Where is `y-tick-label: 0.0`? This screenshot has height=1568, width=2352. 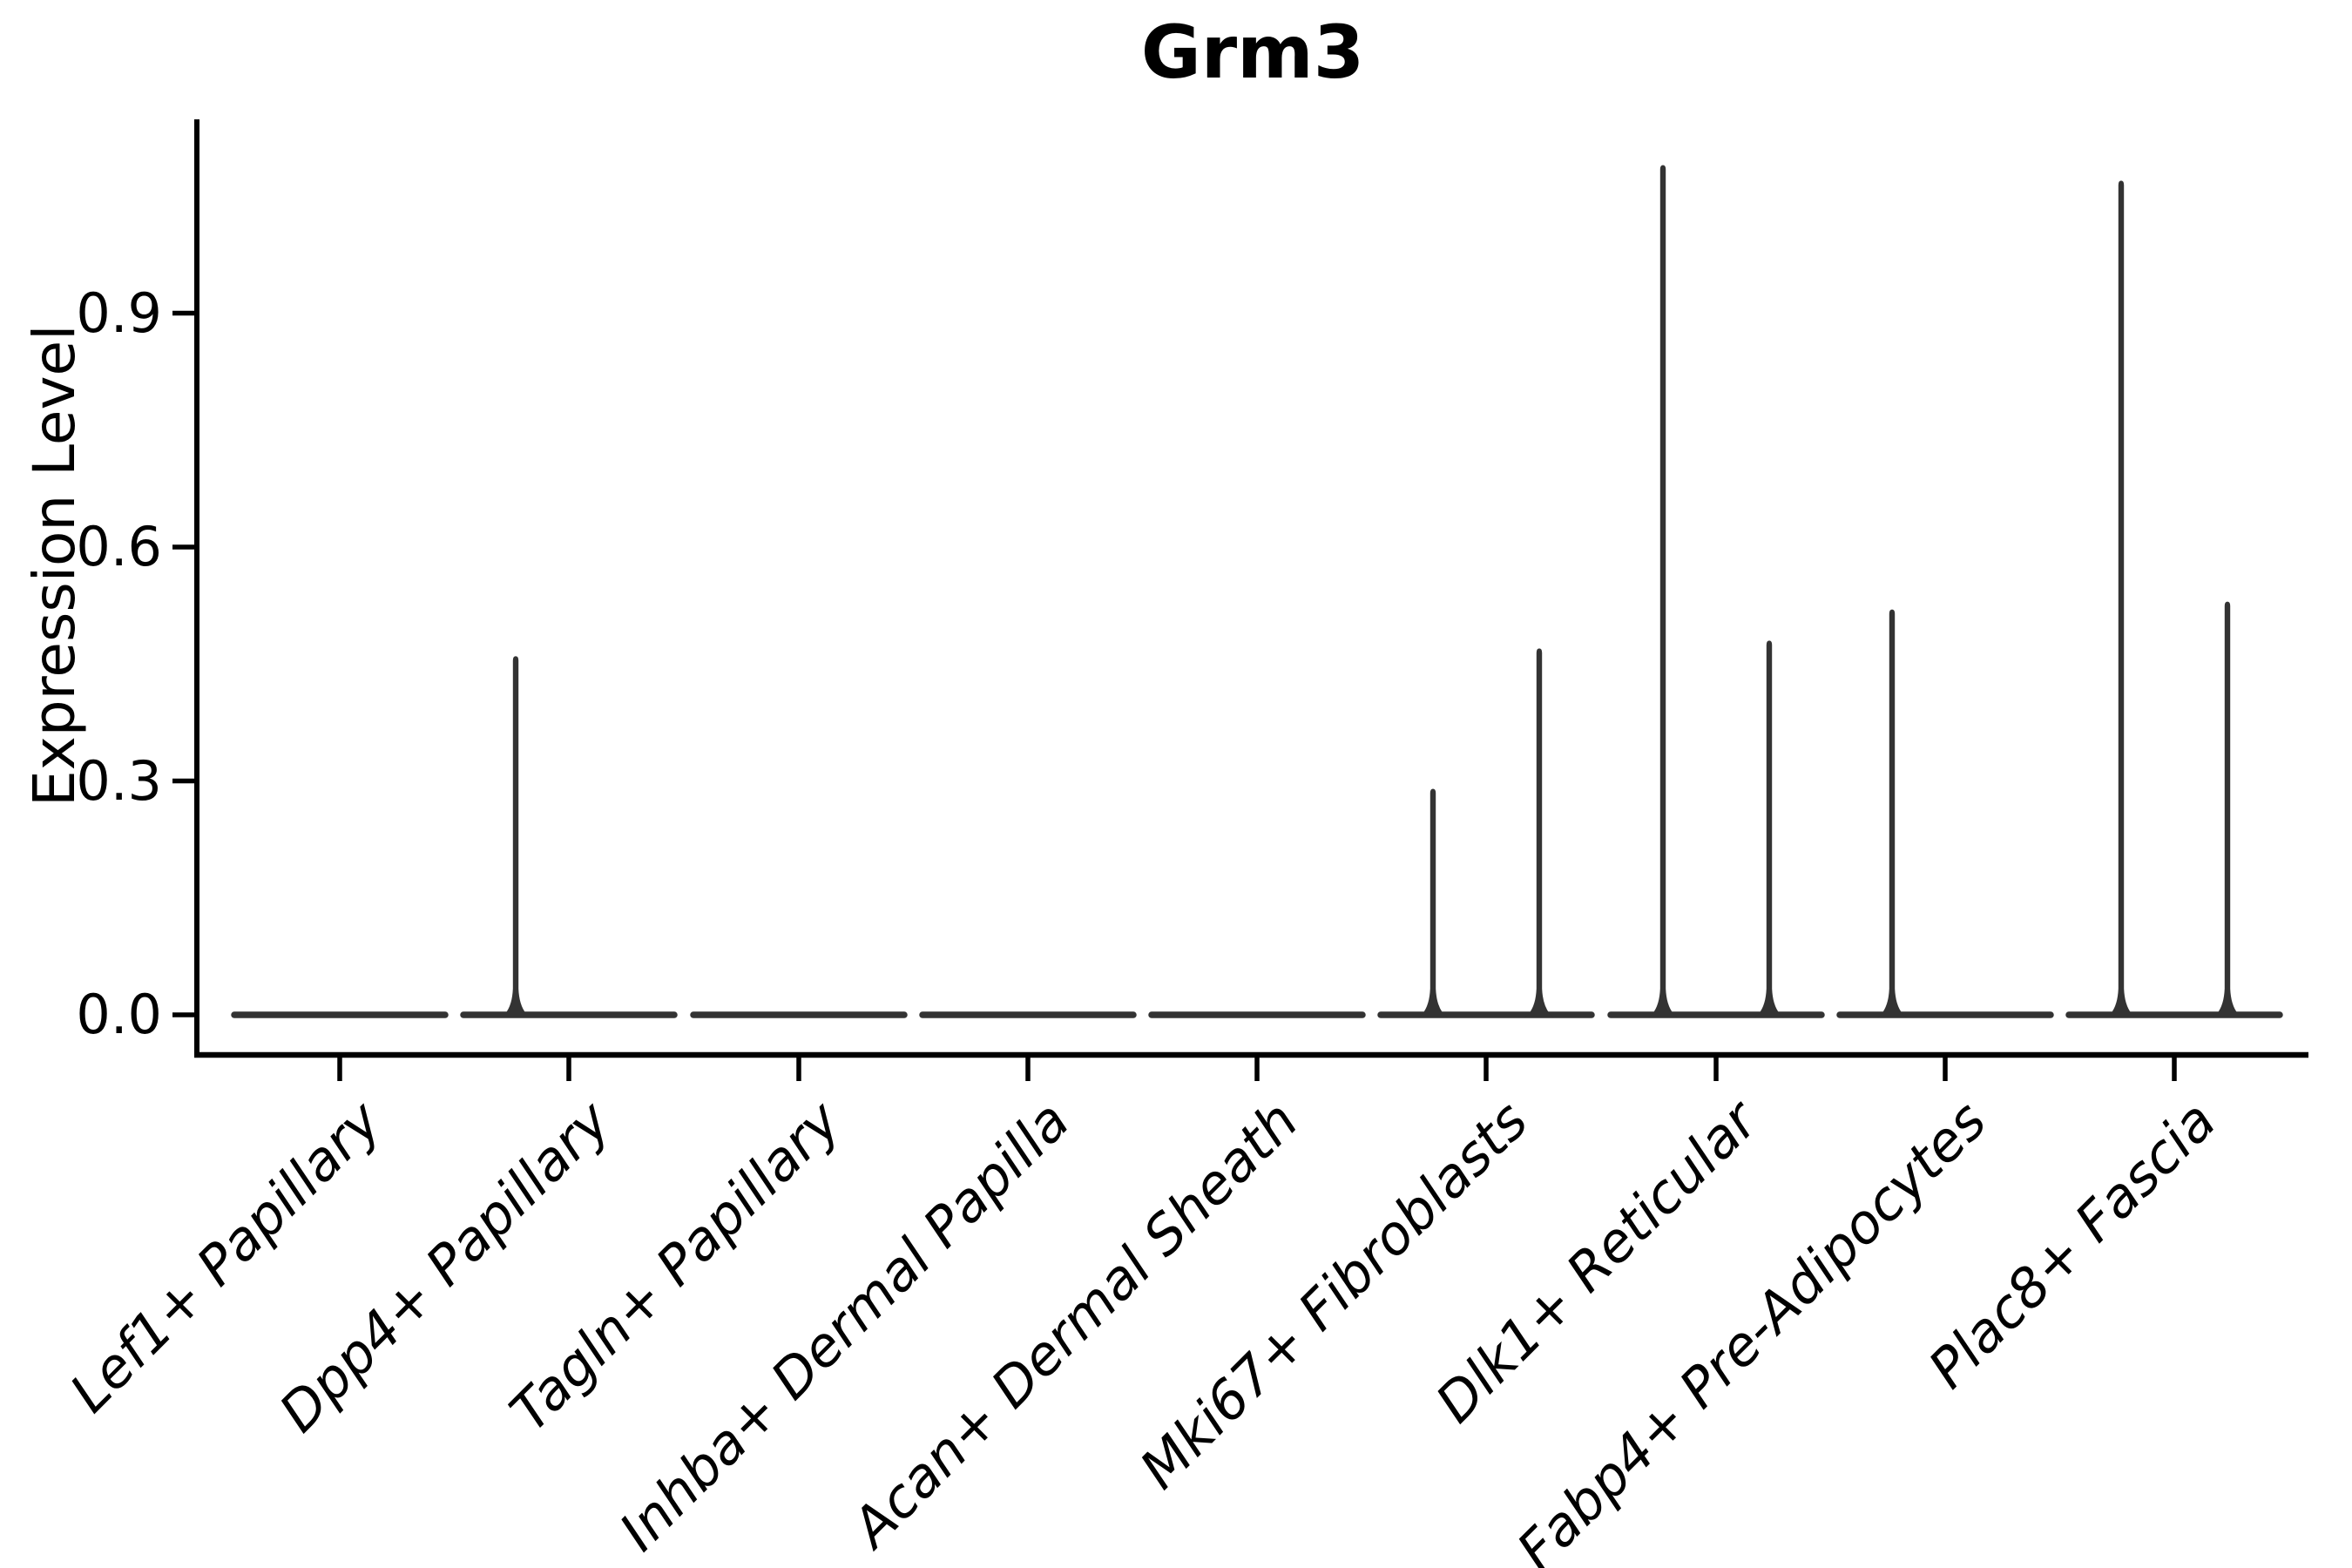 y-tick-label: 0.0 is located at coordinates (119, 1014).